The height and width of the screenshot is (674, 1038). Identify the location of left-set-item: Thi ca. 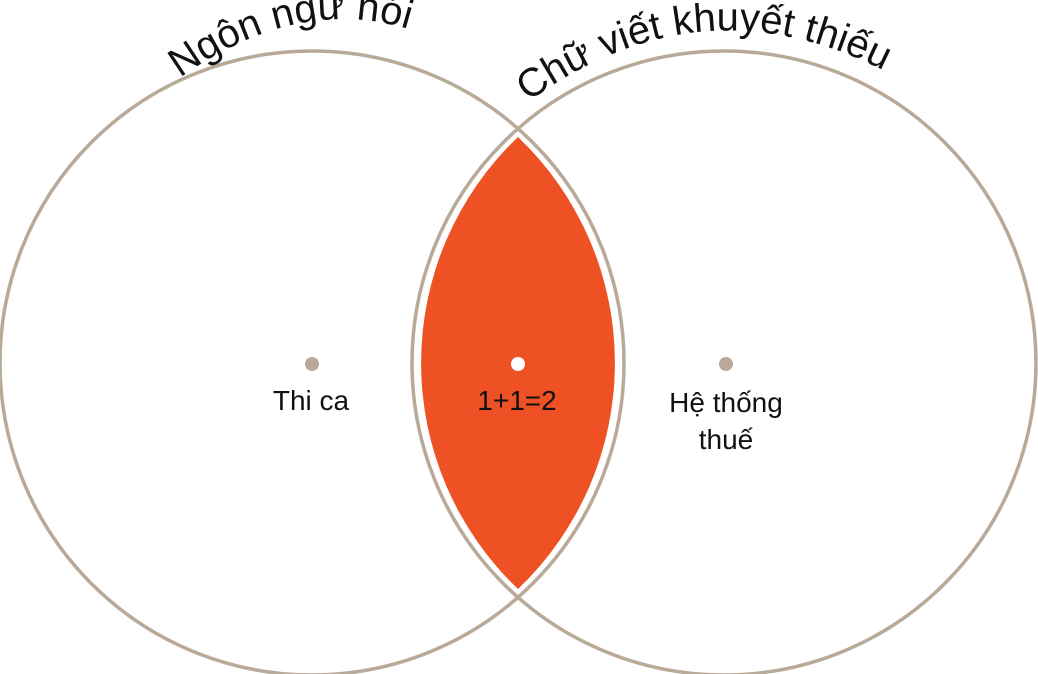
(311, 400).